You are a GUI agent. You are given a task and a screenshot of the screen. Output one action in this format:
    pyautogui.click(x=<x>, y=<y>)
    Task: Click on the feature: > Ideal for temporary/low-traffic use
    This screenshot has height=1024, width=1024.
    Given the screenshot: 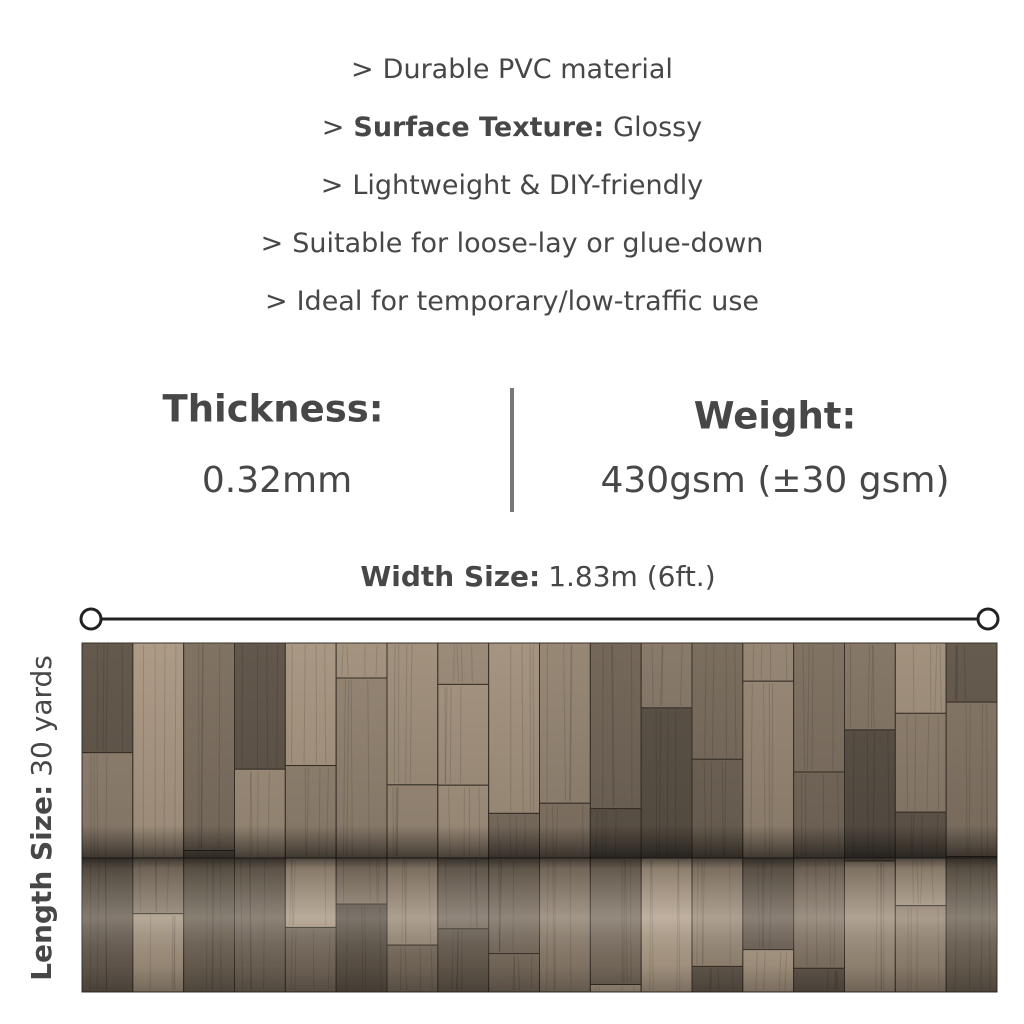 What is the action you would take?
    pyautogui.click(x=512, y=301)
    